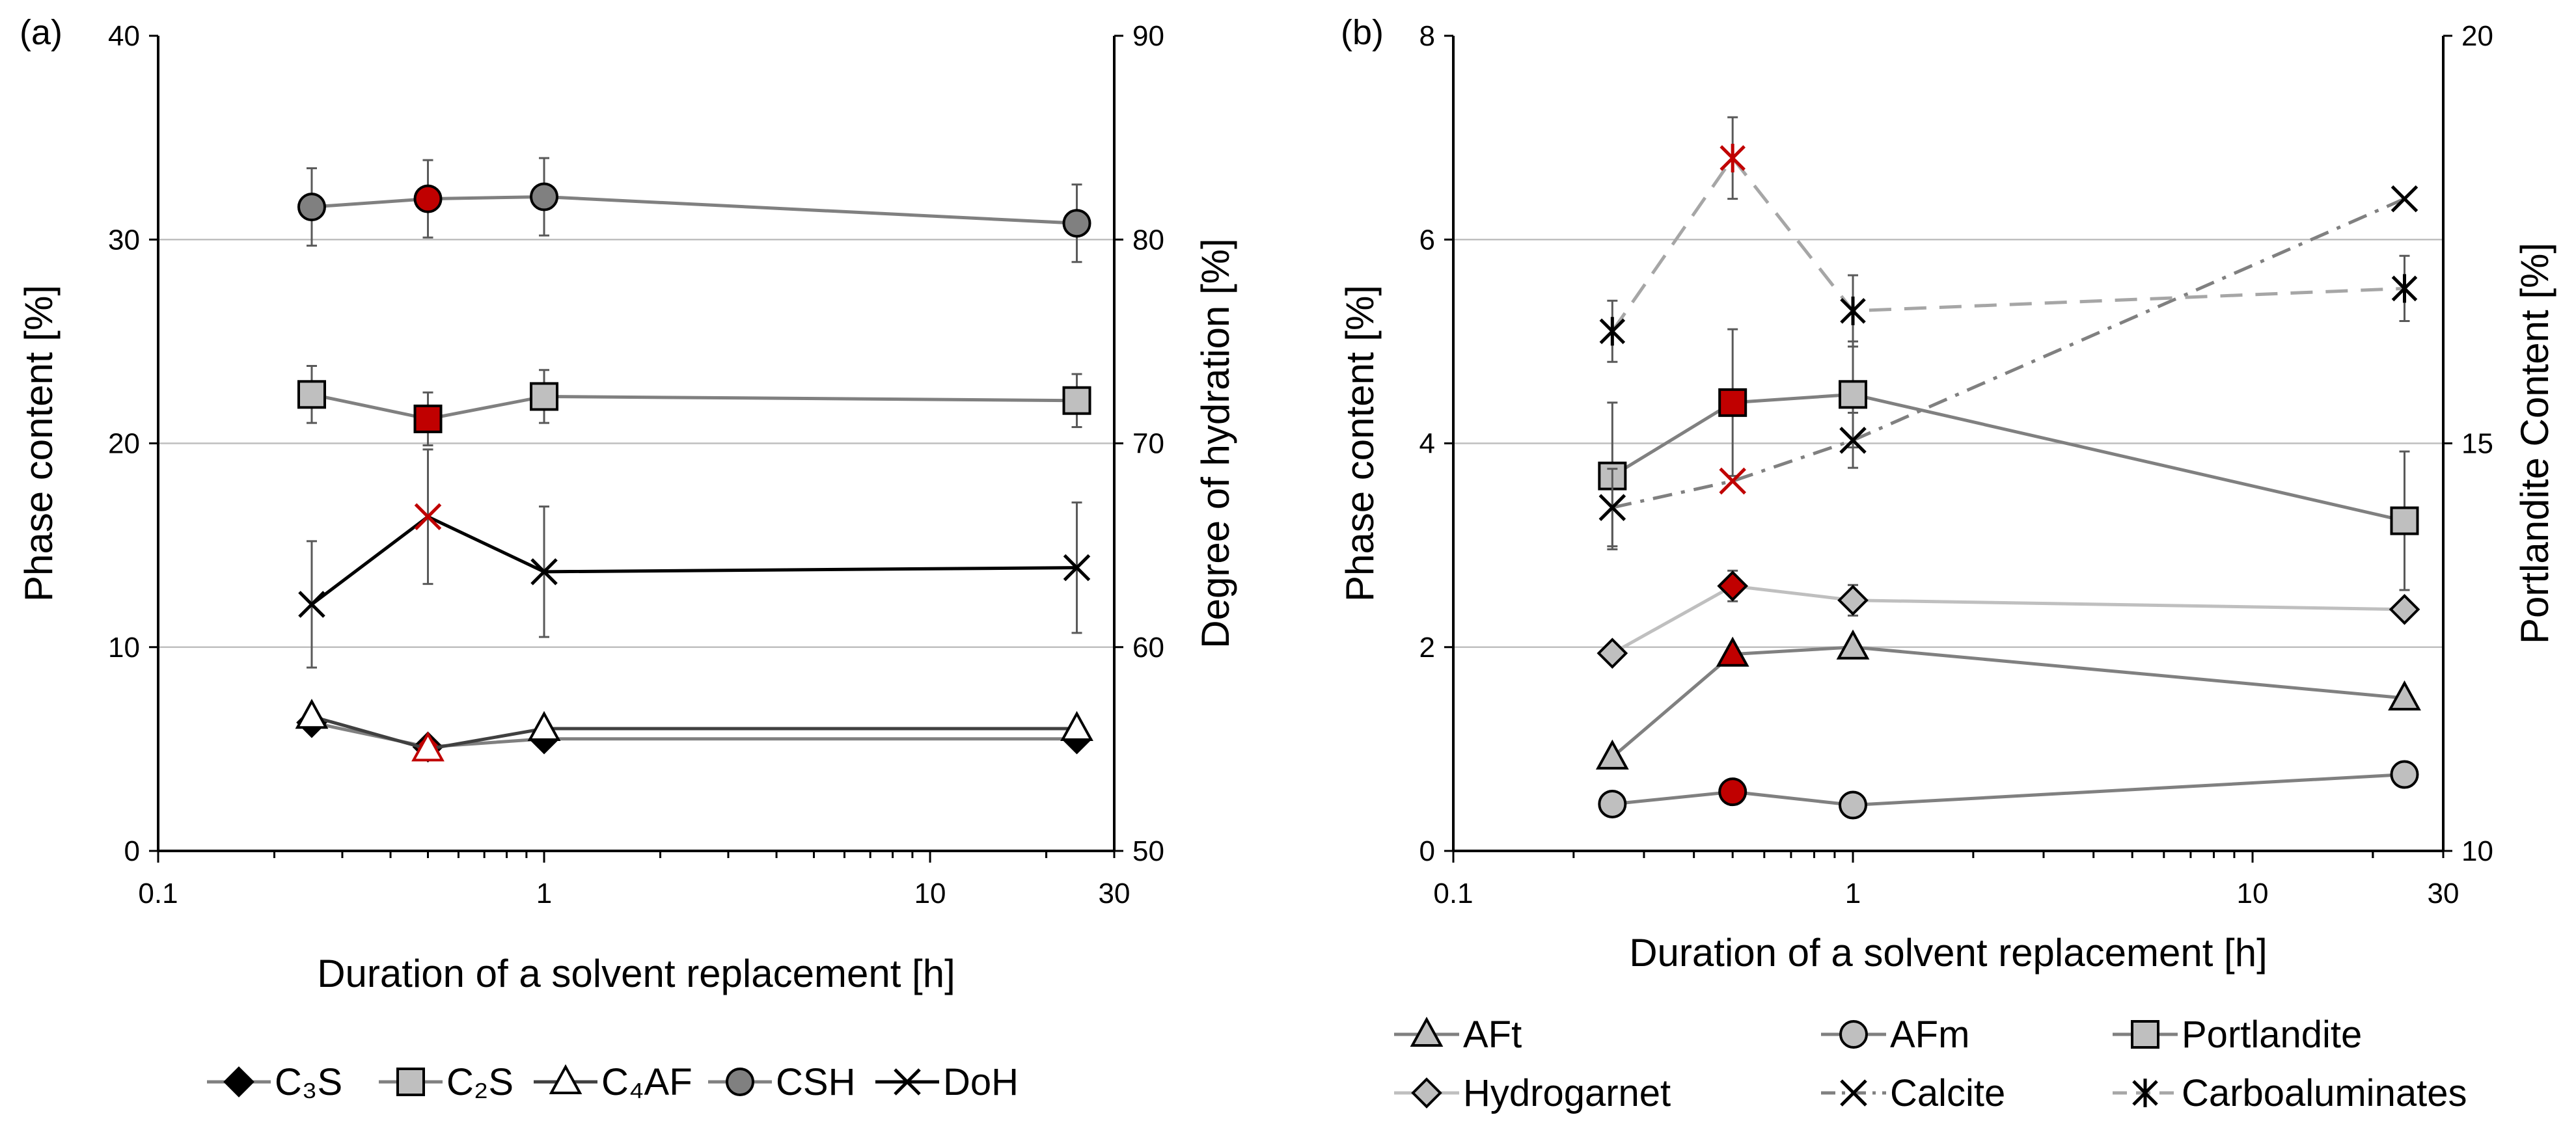  Describe the element at coordinates (132, 851) in the screenshot. I see `y-tick-label: 0` at that location.